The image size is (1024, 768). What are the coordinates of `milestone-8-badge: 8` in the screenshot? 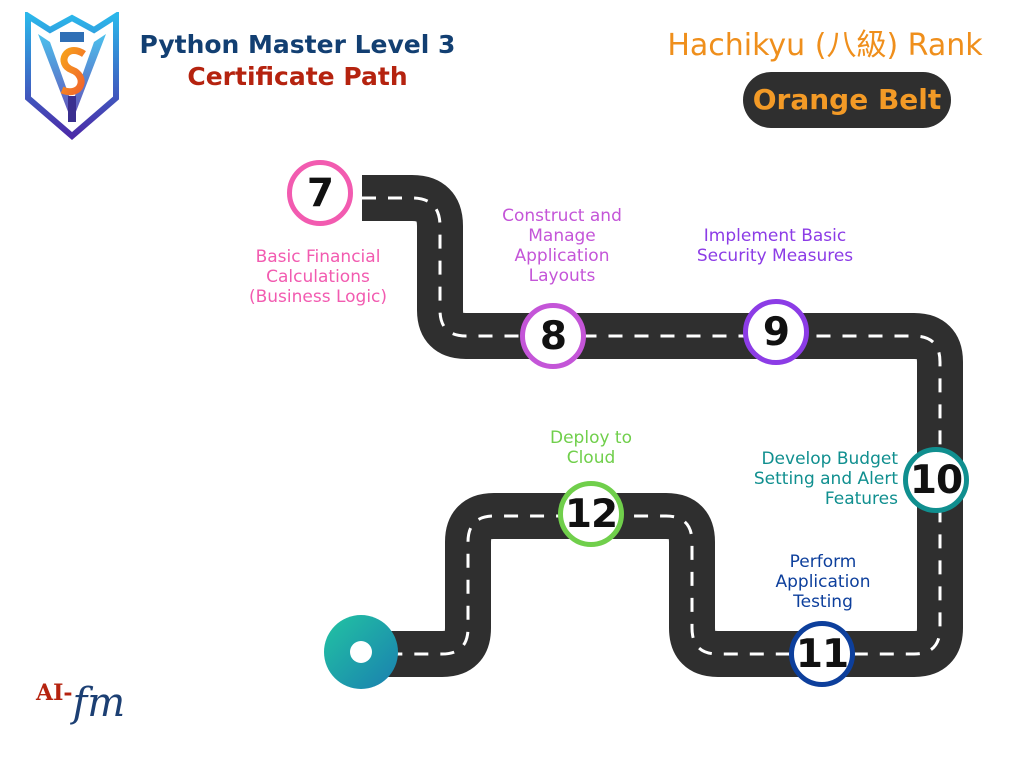 It's located at (553, 336).